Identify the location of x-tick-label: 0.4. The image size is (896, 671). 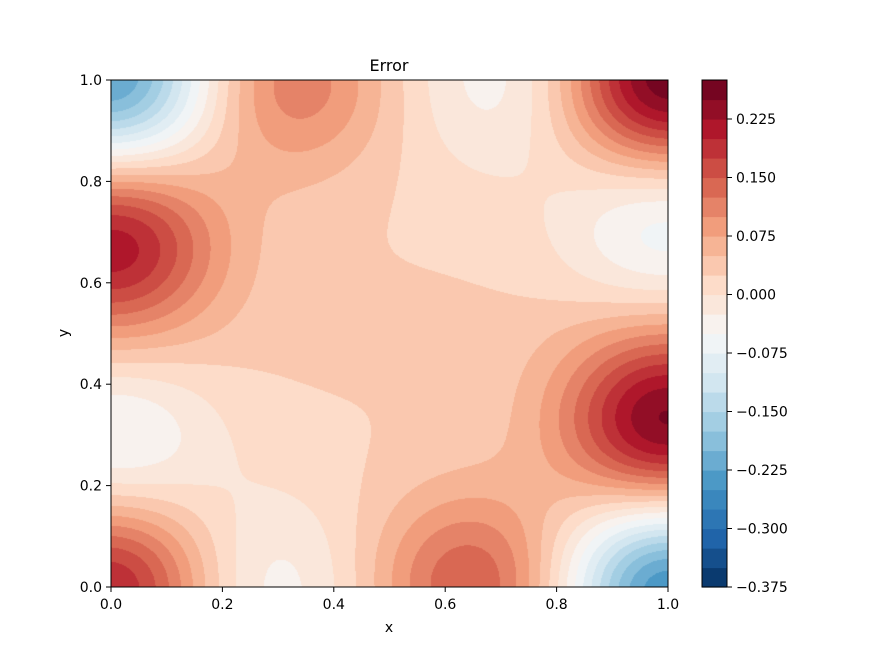
(334, 605).